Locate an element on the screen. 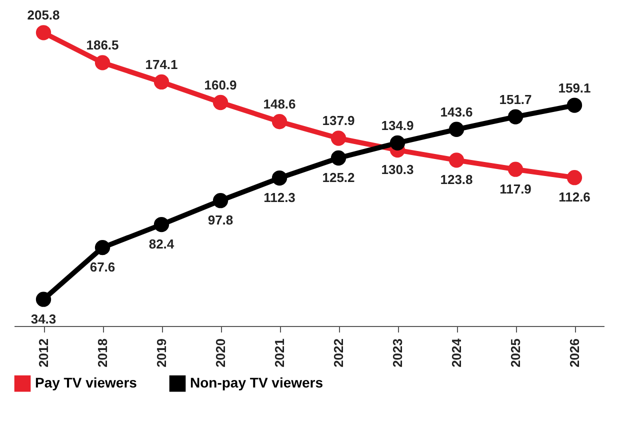  data-label: 148.6 is located at coordinates (279, 104).